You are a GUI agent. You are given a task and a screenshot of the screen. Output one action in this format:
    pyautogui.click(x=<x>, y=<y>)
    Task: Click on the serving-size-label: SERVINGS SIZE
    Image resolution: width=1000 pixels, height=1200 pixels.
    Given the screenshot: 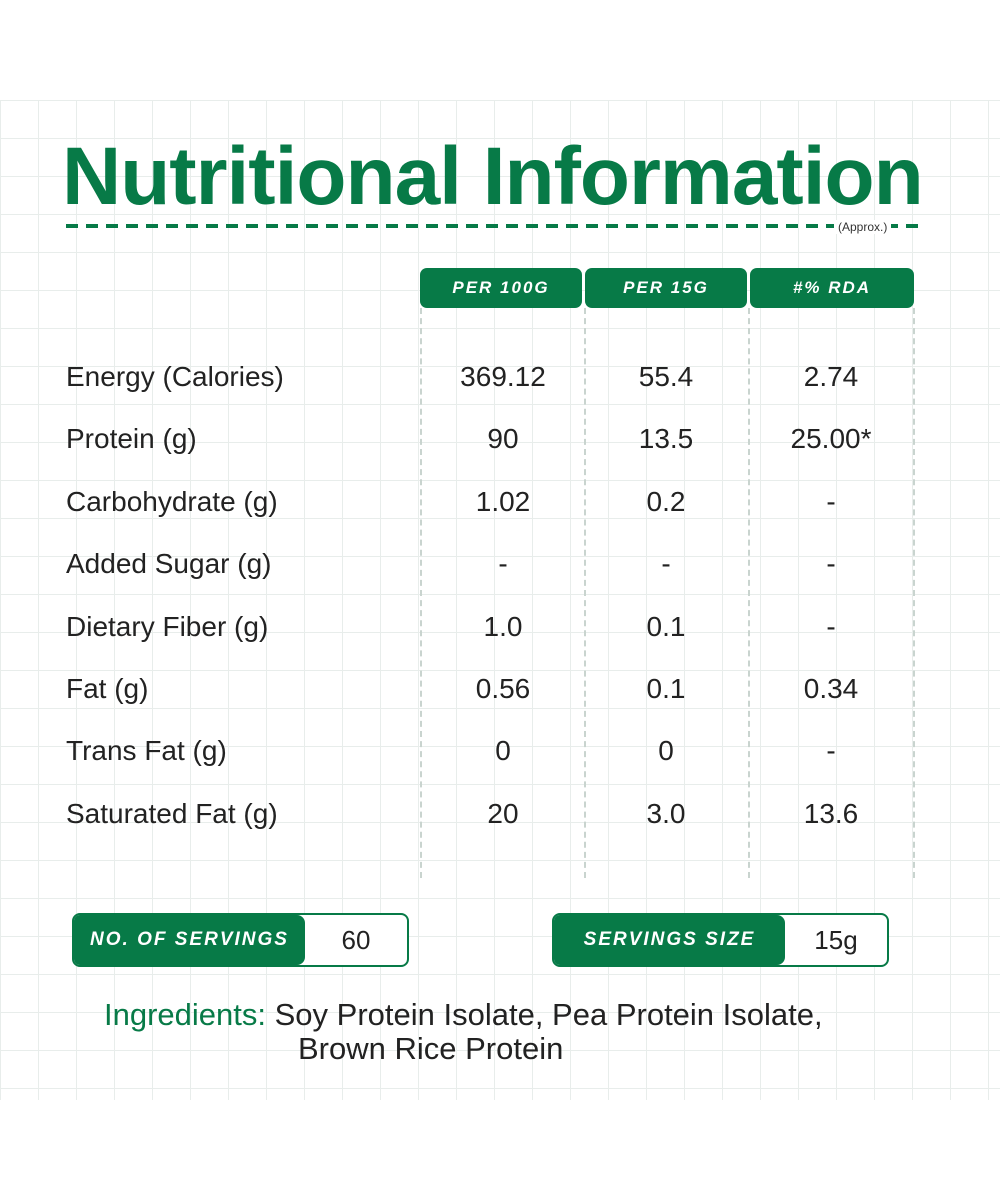 What is the action you would take?
    pyautogui.click(x=669, y=940)
    